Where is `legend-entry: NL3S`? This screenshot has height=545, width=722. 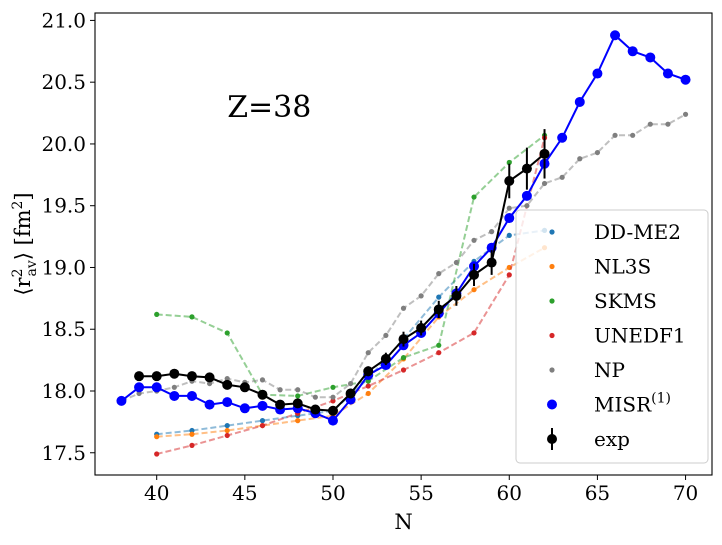 legend-entry: NL3S is located at coordinates (600, 267).